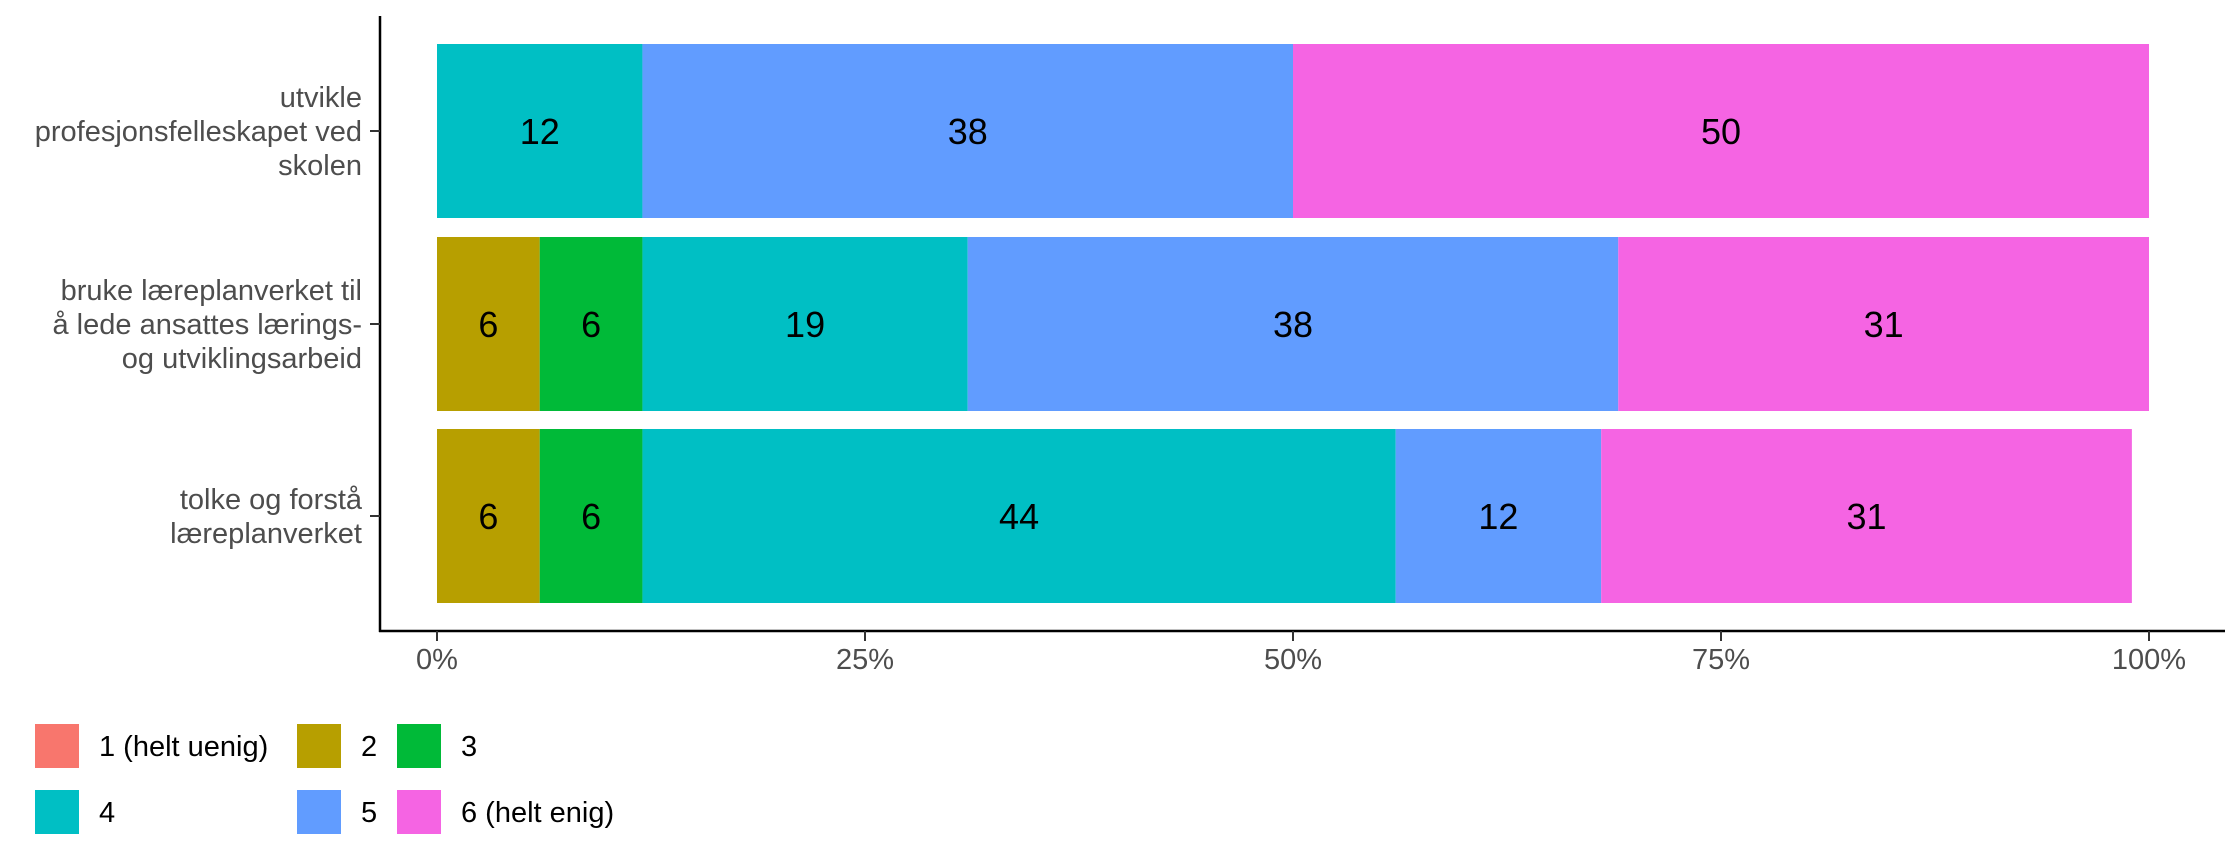 The image size is (2240, 867). Describe the element at coordinates (437, 660) in the screenshot. I see `x-tick-label: 0%` at that location.